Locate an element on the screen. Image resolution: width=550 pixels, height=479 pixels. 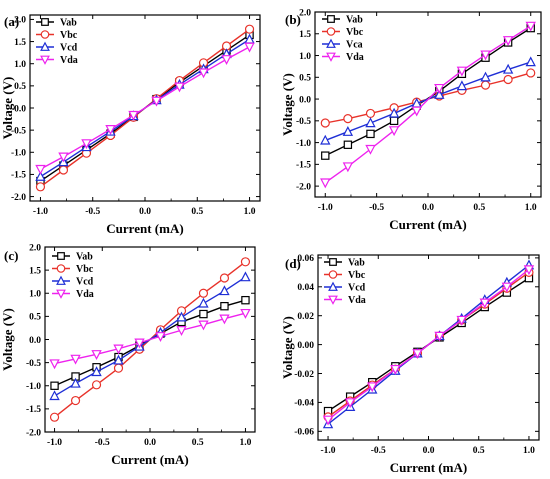
panel-label: (c) is located at coordinates (11, 255).